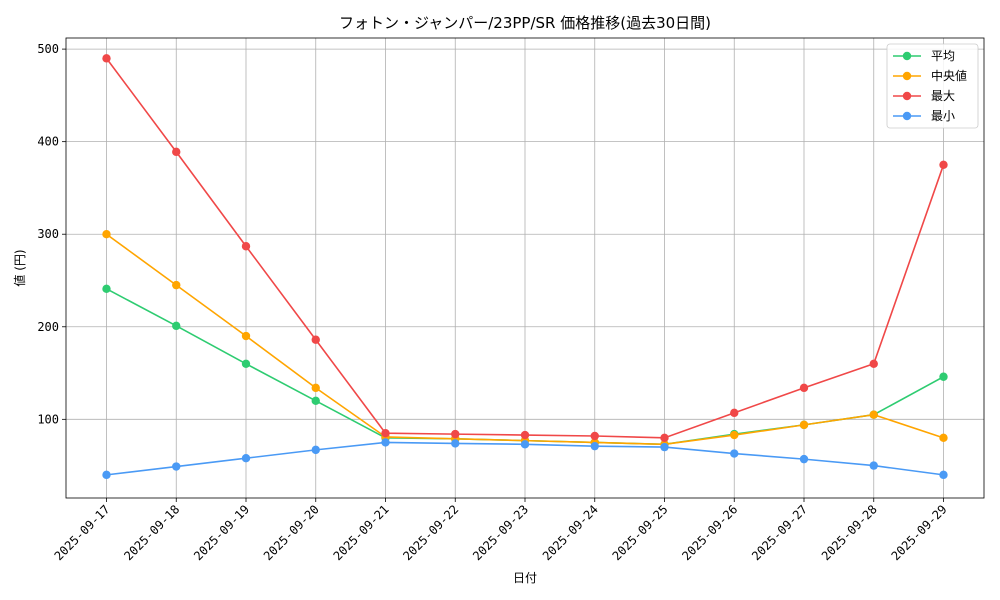  Describe the element at coordinates (640, 532) in the screenshot. I see `x-tick-label: 2025-09-25` at that location.